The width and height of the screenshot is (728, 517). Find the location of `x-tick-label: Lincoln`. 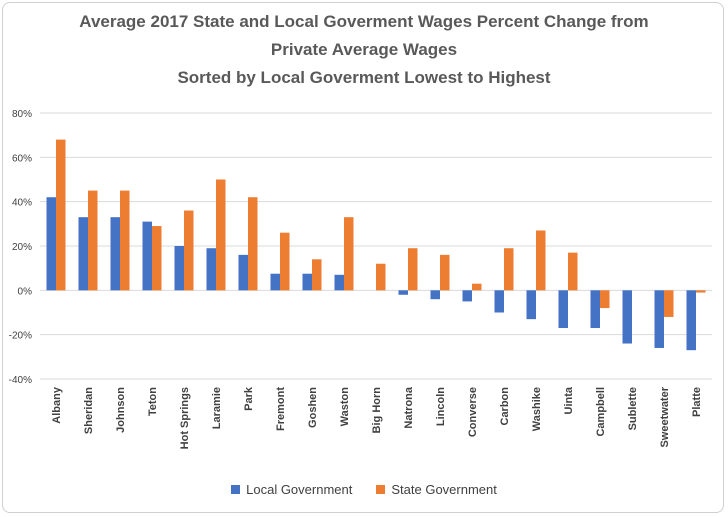

x-tick-label: Lincoln is located at coordinates (441, 406).